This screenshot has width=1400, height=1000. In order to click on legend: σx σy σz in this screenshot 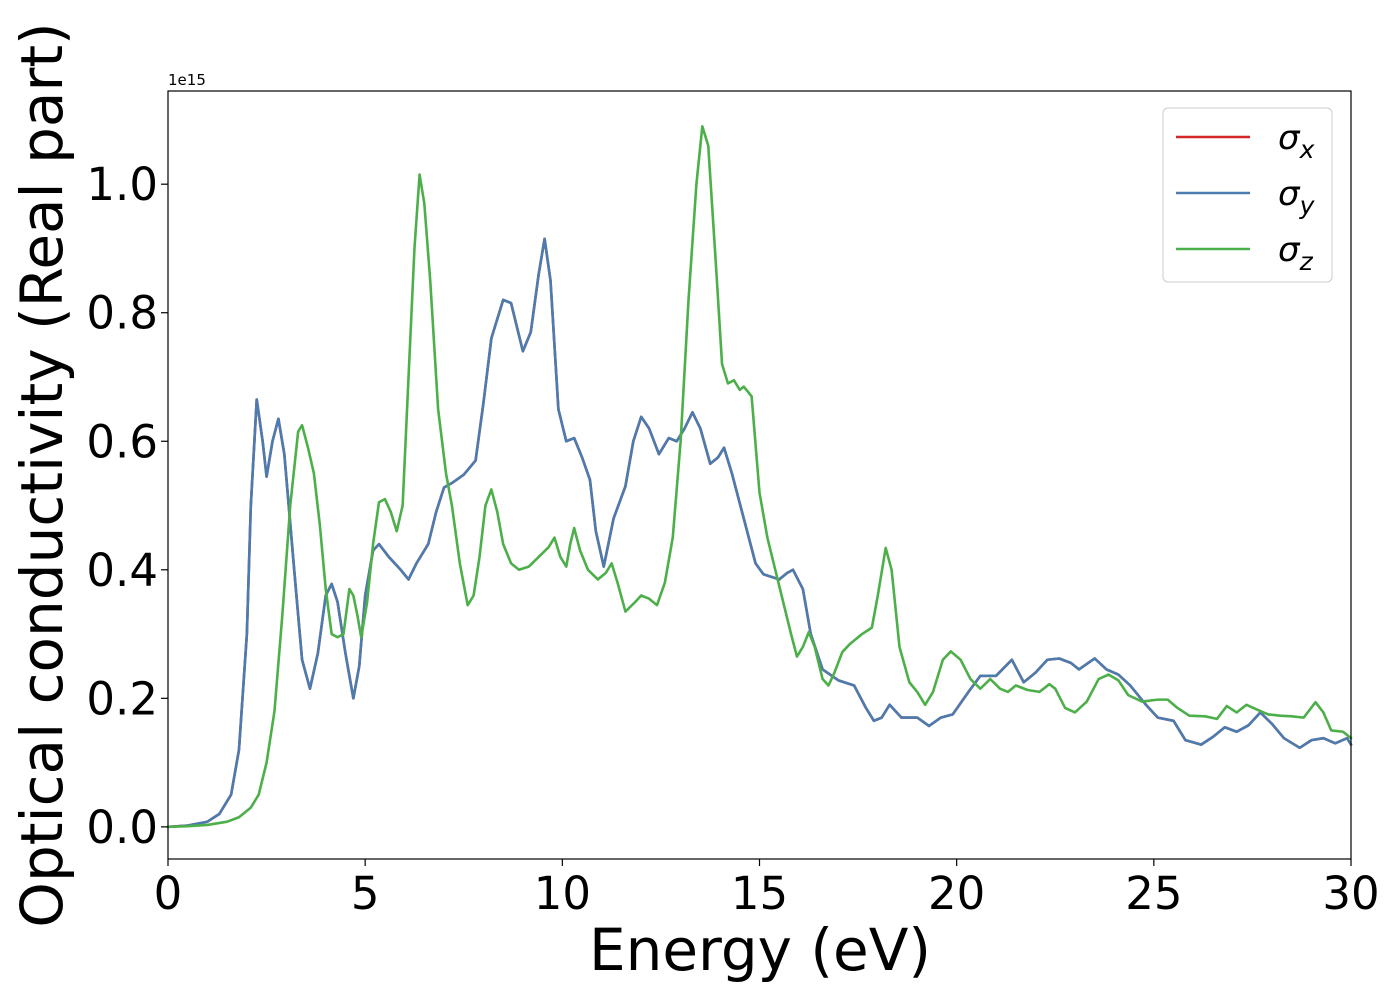, I will do `click(1247, 195)`.